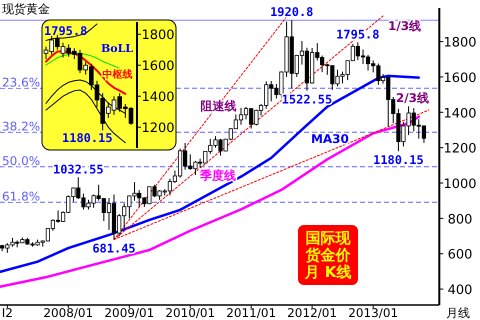 This screenshot has width=480, height=320. I want to click on annotation: 61.8%, so click(21, 196).